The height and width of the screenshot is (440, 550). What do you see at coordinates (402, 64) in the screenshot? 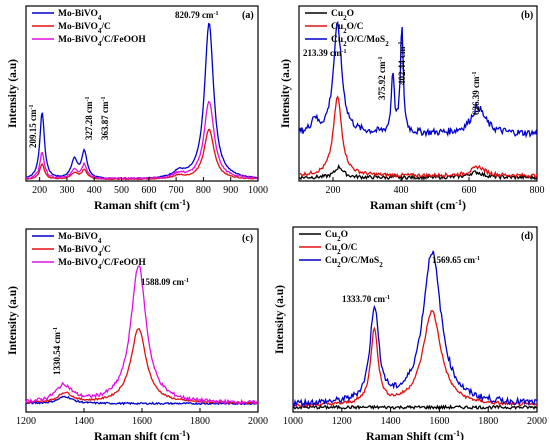
I see `peak-annotation: 402.44 cm-1` at bounding box center [402, 64].